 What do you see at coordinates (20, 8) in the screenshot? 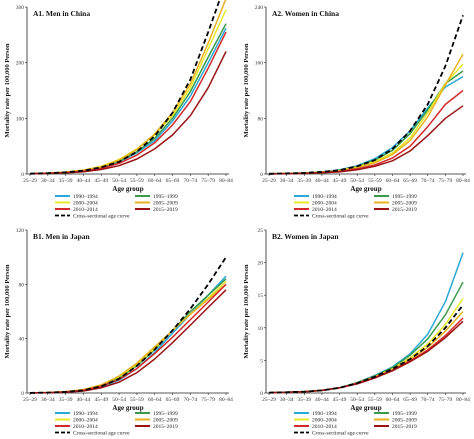
I see `y-tick-label: 300` at bounding box center [20, 8].